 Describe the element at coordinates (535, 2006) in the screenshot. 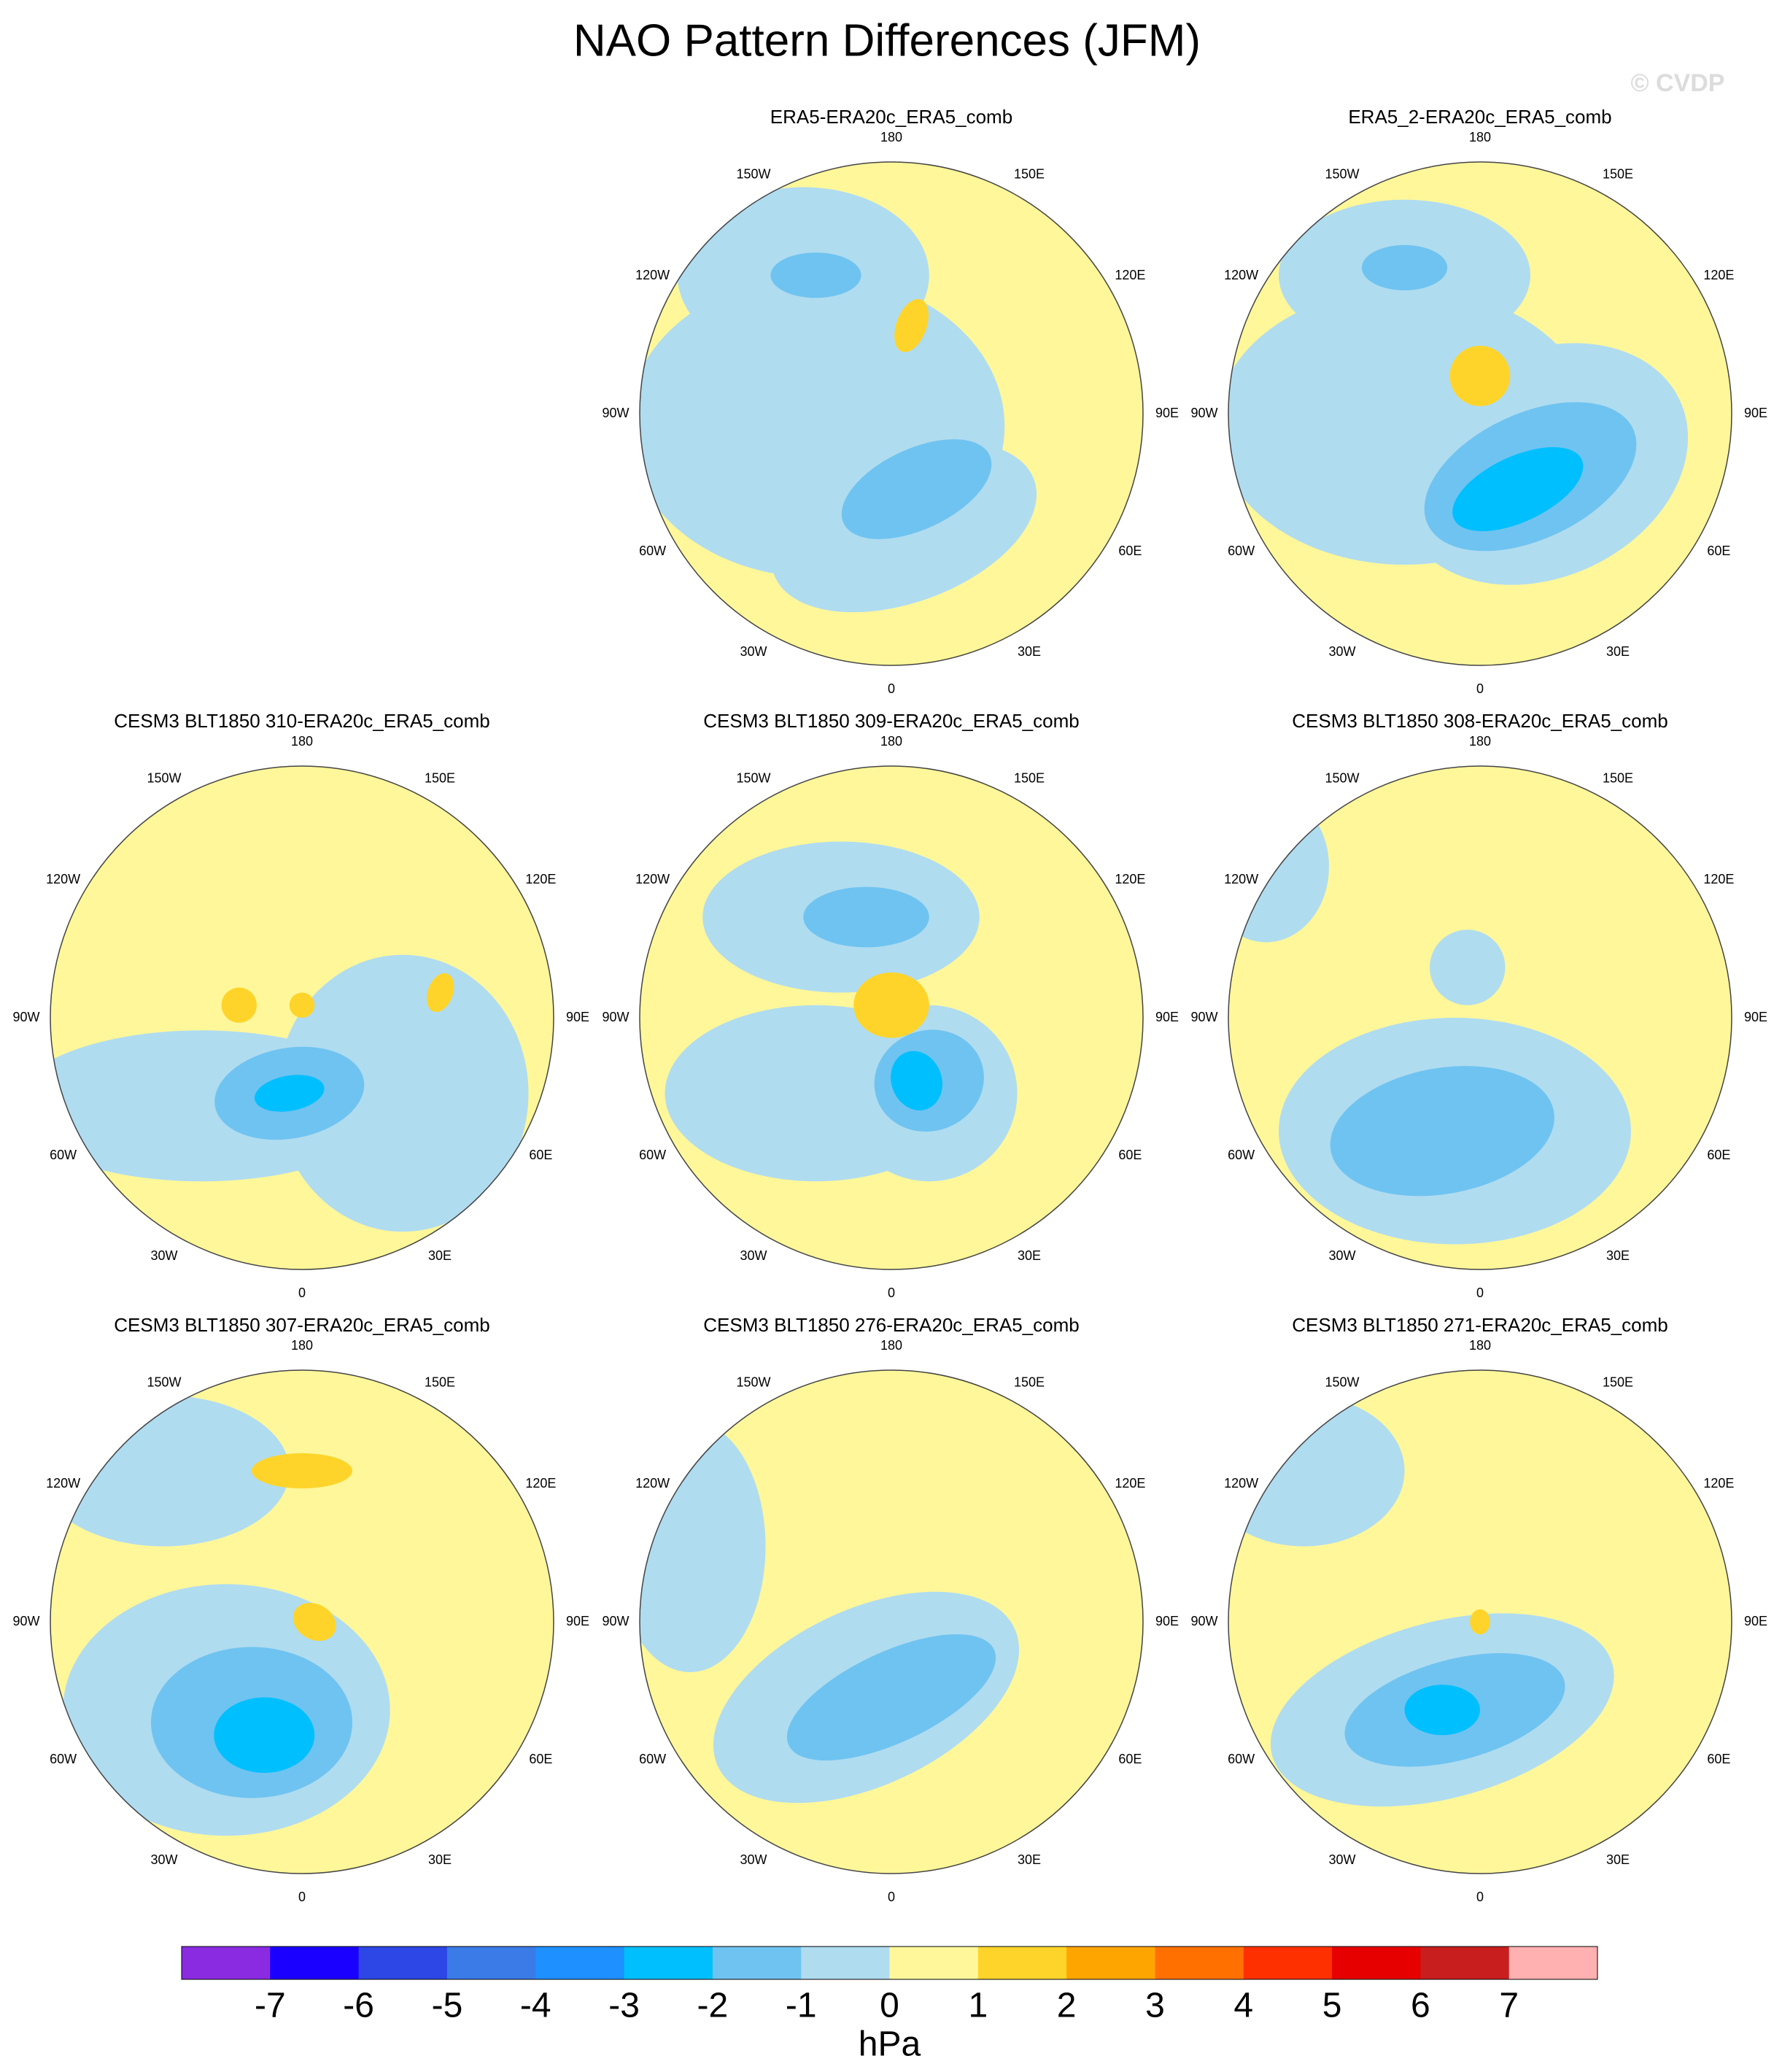

I see `colorbar-label: -4` at that location.